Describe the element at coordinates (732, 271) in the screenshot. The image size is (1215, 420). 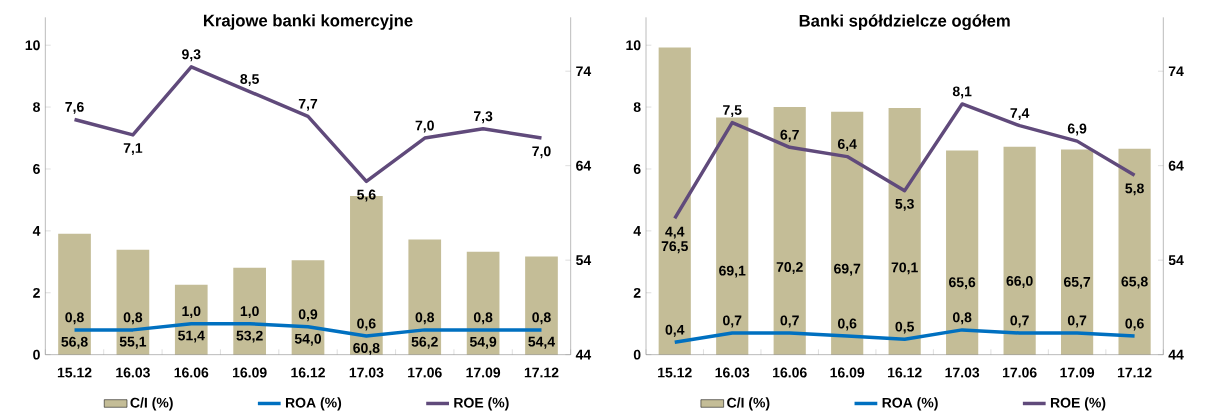
I see `data-label: 69,1` at that location.